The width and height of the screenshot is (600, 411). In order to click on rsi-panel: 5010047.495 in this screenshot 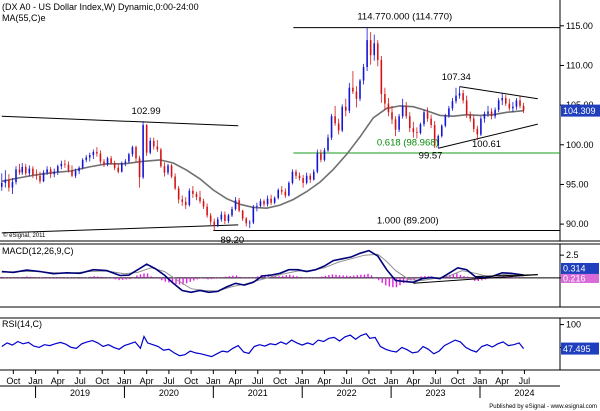, I will do `click(300, 339)`.